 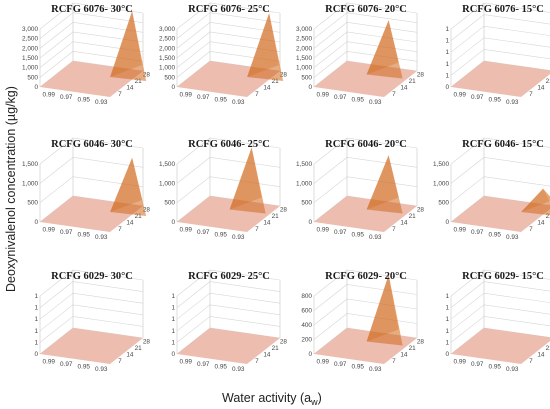 What do you see at coordinates (503, 144) in the screenshot?
I see `panel-title: RCFG 6046- 15°C` at bounding box center [503, 144].